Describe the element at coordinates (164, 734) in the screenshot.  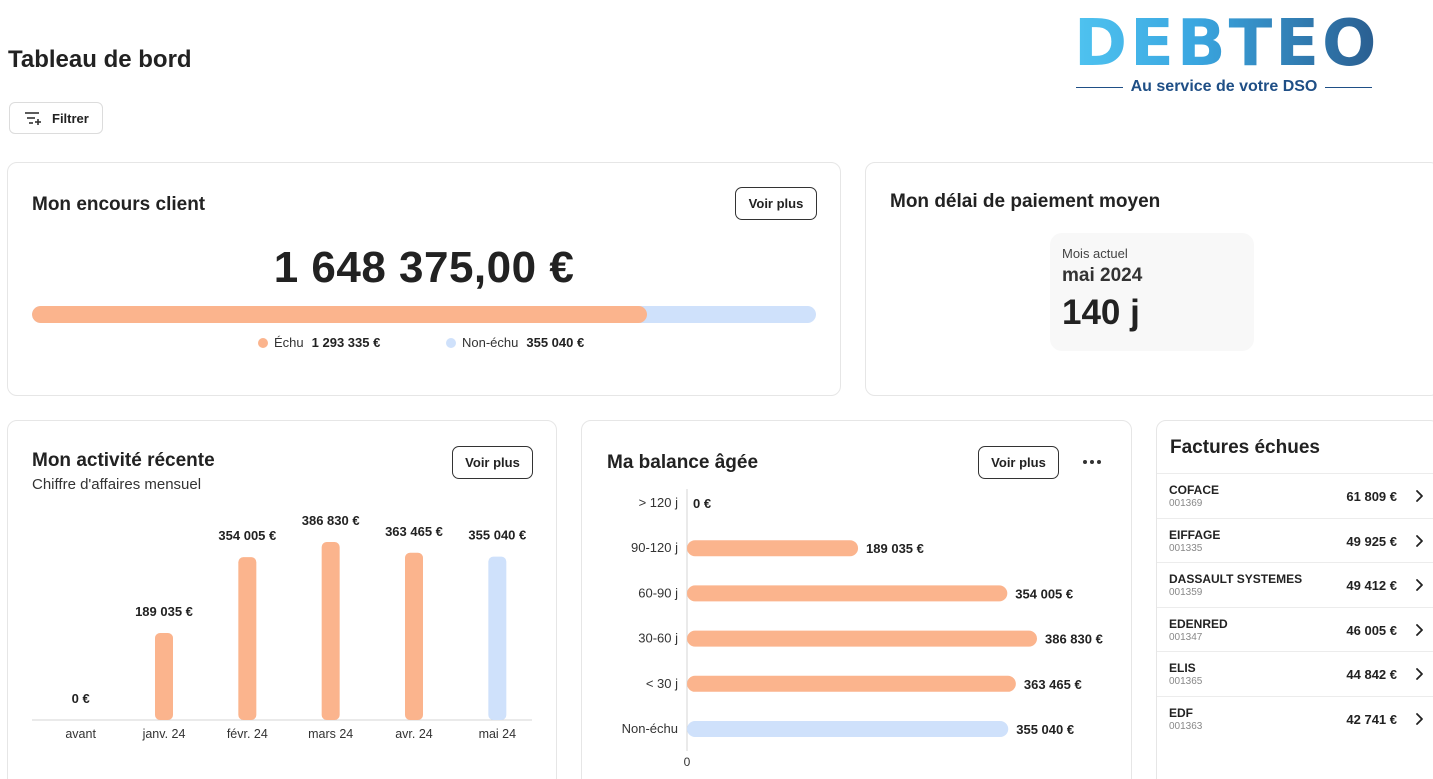
I see `activity-tick-label-1: janv. 24` at that location.